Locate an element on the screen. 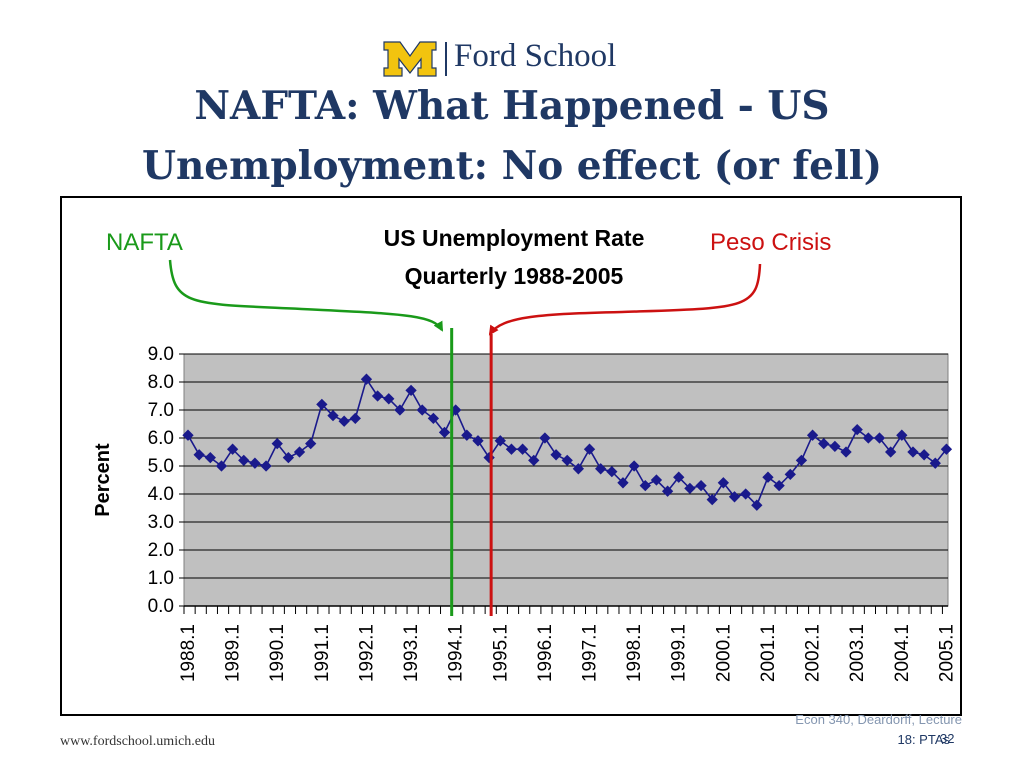  peso-crisis-arrow is located at coordinates (625, 299).